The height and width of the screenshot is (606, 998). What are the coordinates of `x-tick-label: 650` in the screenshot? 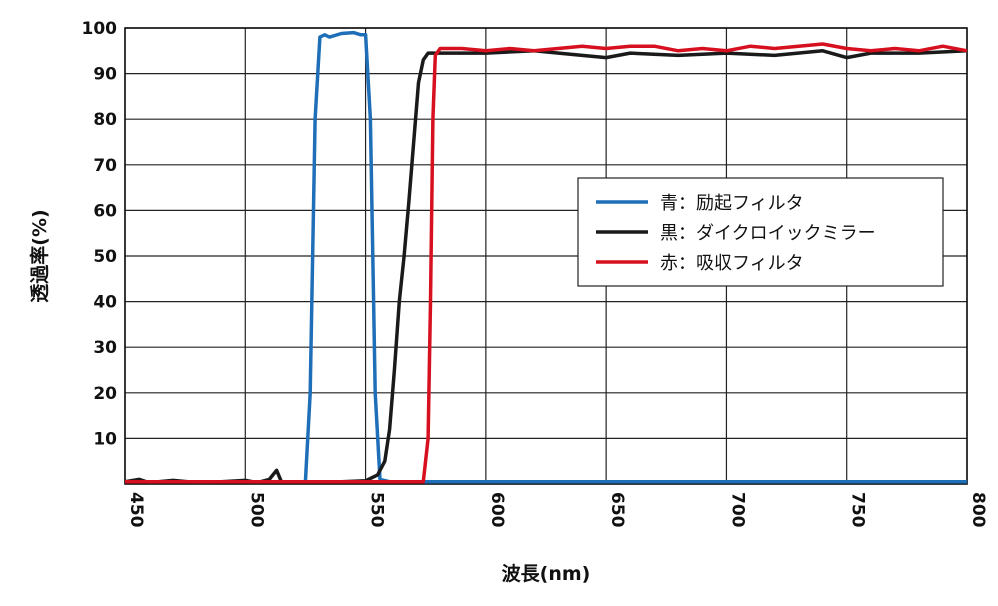 It's located at (617, 510).